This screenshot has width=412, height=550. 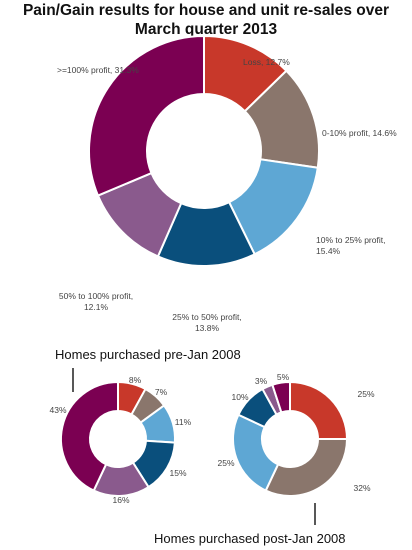 What do you see at coordinates (266, 62) in the screenshot?
I see `donut-overall-label-1: Loss, 12.7%` at bounding box center [266, 62].